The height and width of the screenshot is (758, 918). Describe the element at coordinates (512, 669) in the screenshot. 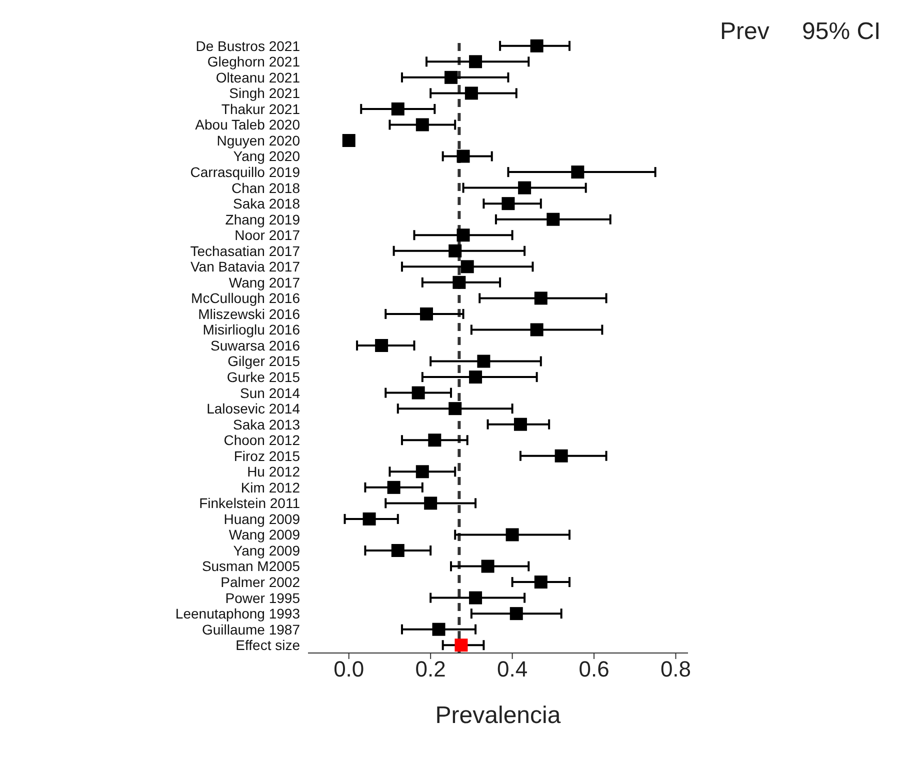

I see `x-tick-label: 0.4` at that location.